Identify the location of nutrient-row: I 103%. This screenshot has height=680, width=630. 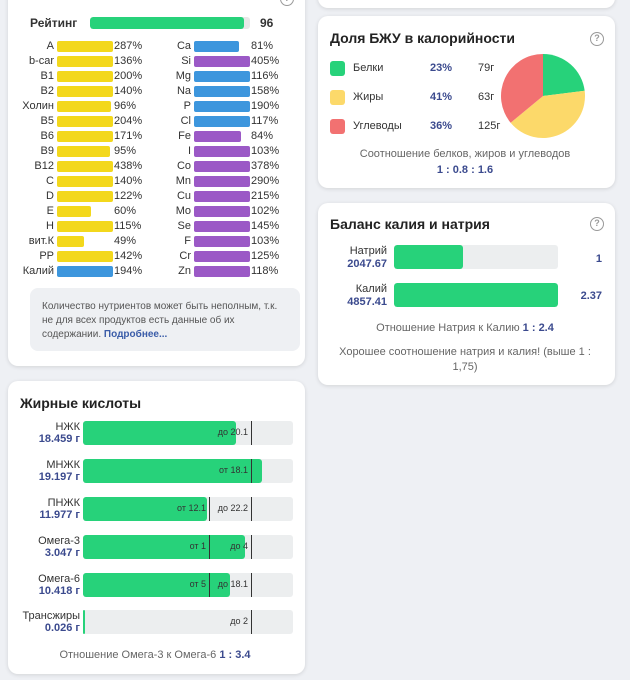
(228, 152).